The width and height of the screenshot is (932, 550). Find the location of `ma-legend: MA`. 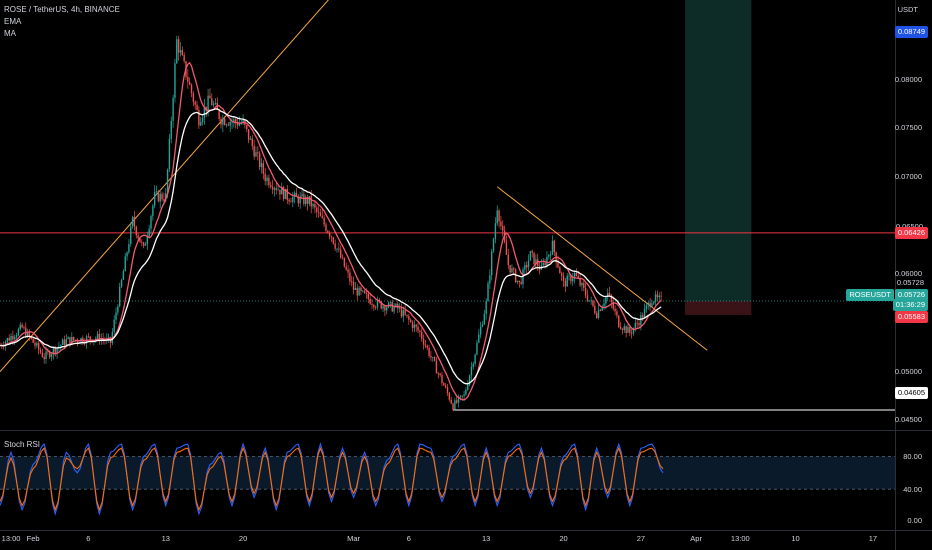

ma-legend: MA is located at coordinates (10, 33).